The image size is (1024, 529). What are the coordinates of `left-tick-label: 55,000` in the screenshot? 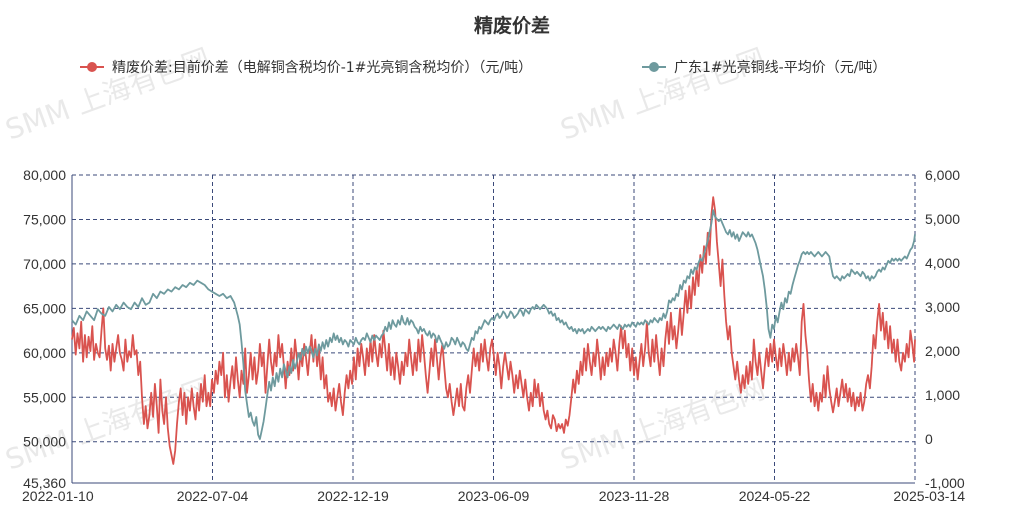 It's located at (44, 397).